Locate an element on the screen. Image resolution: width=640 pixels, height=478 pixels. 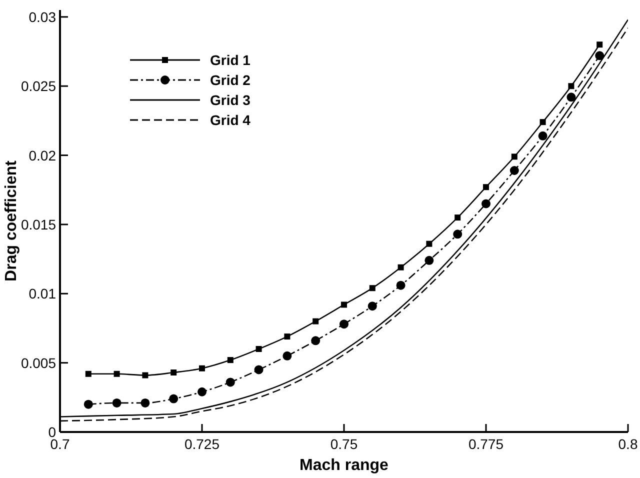
x-axis-title: Mach range is located at coordinates (344, 465).